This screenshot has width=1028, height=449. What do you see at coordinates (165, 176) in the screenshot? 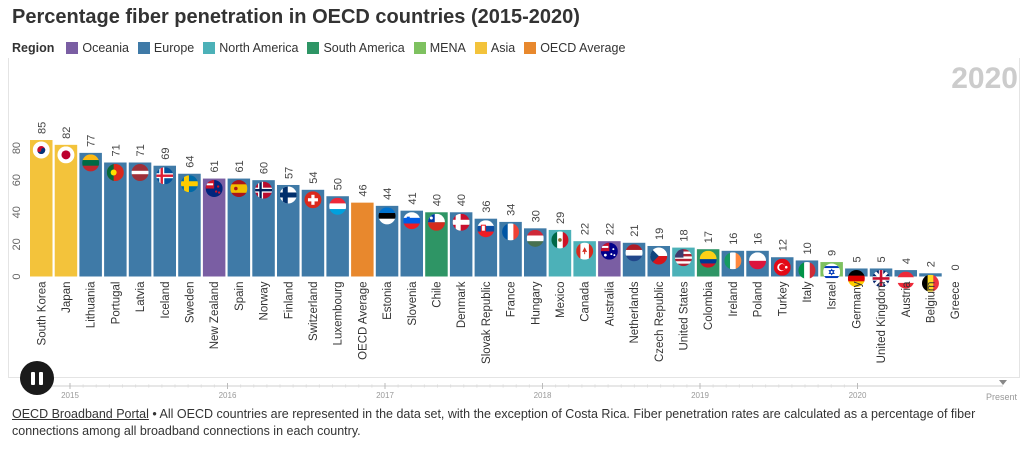
I see `iceland-flag` at bounding box center [165, 176].